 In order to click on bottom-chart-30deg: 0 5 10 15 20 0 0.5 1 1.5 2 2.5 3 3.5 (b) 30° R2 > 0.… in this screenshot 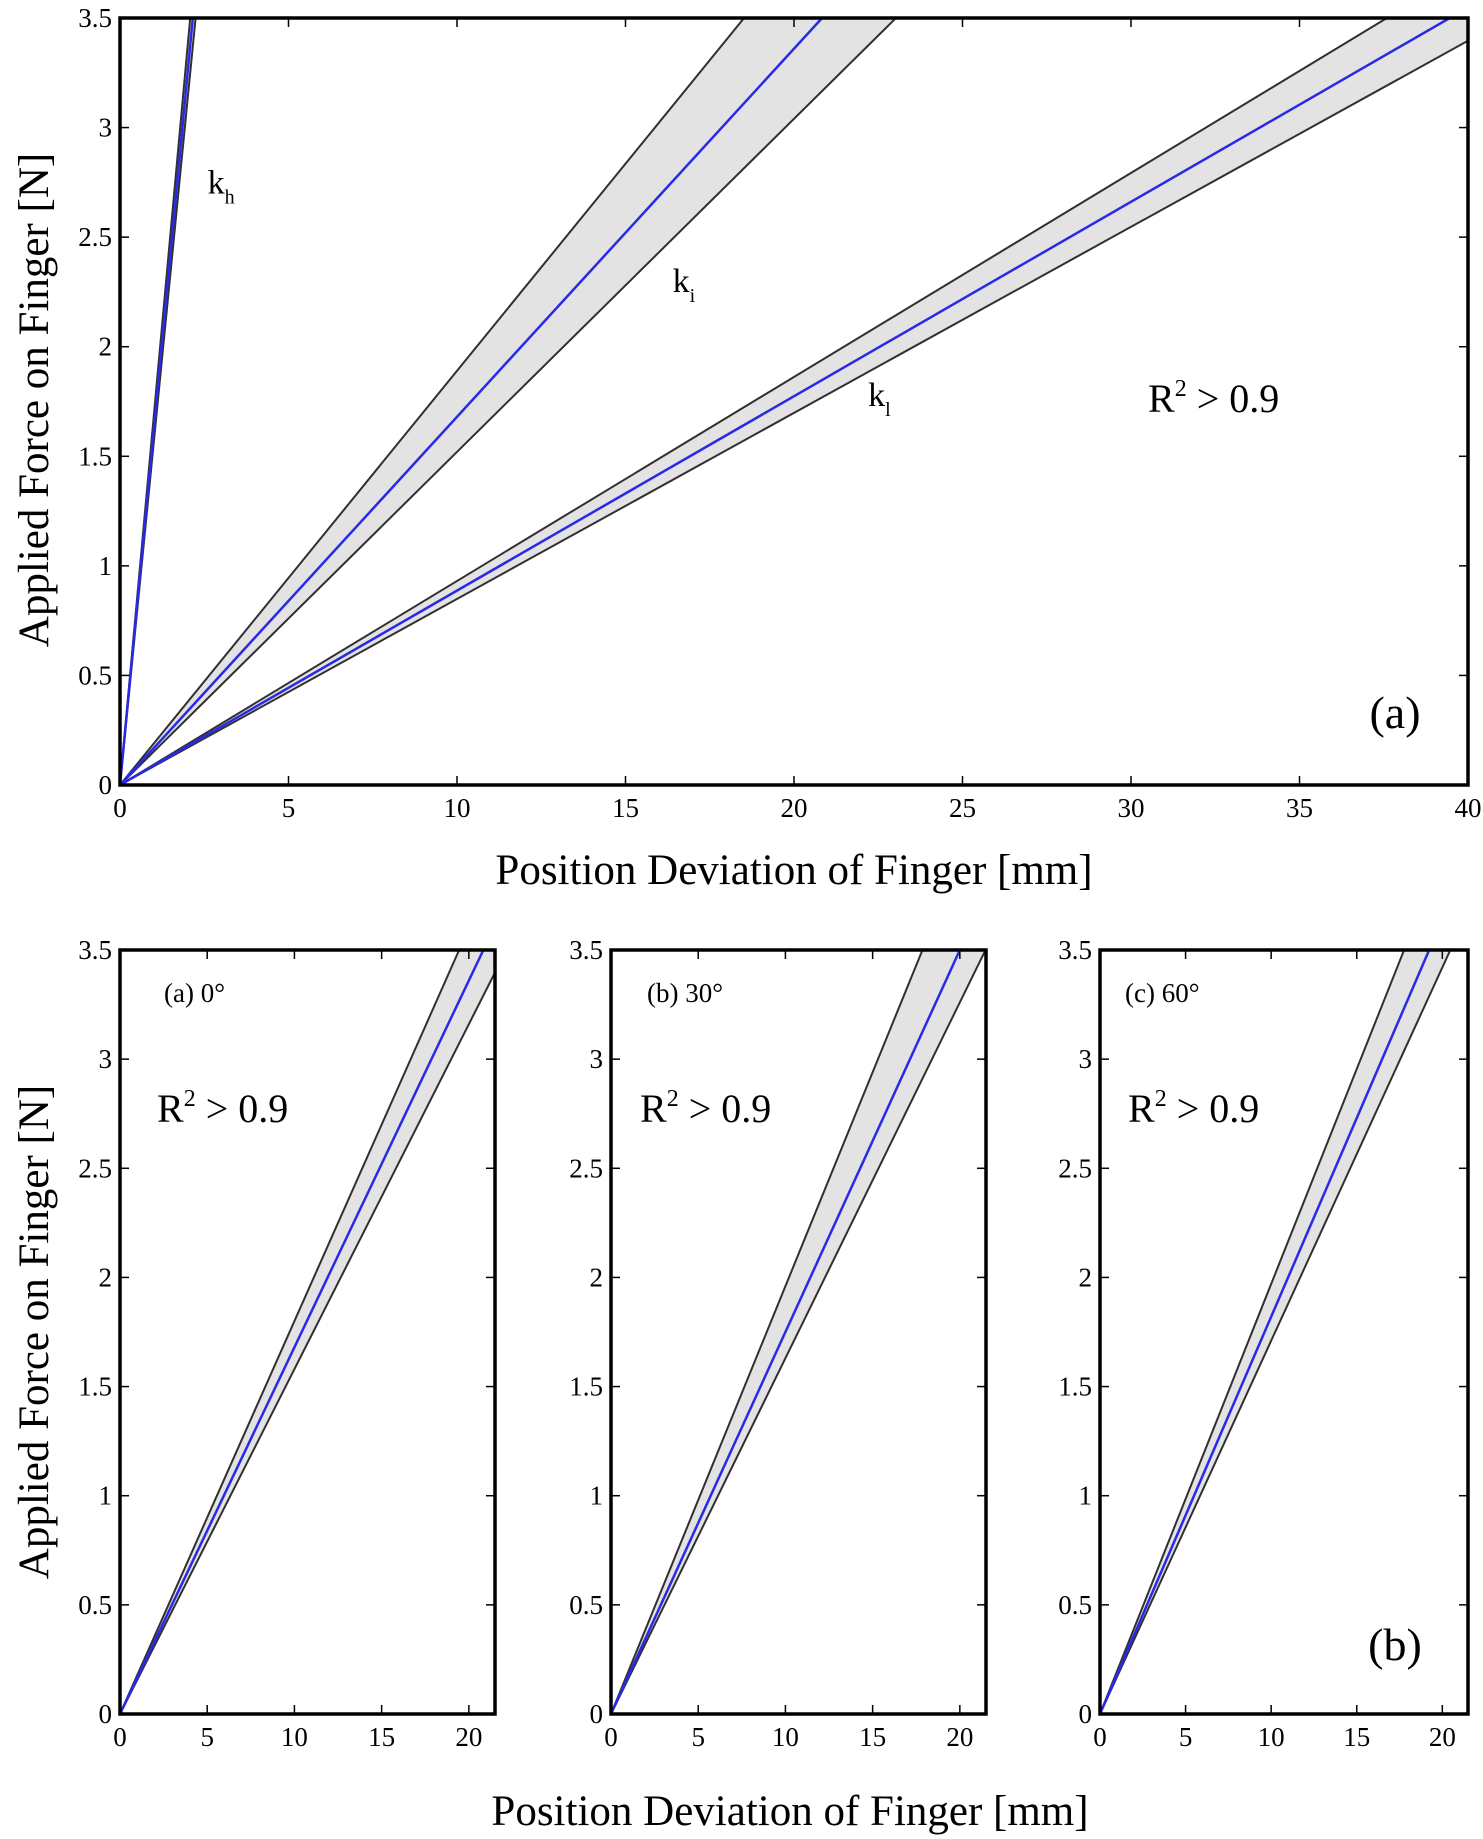, I will do `click(778, 1343)`.